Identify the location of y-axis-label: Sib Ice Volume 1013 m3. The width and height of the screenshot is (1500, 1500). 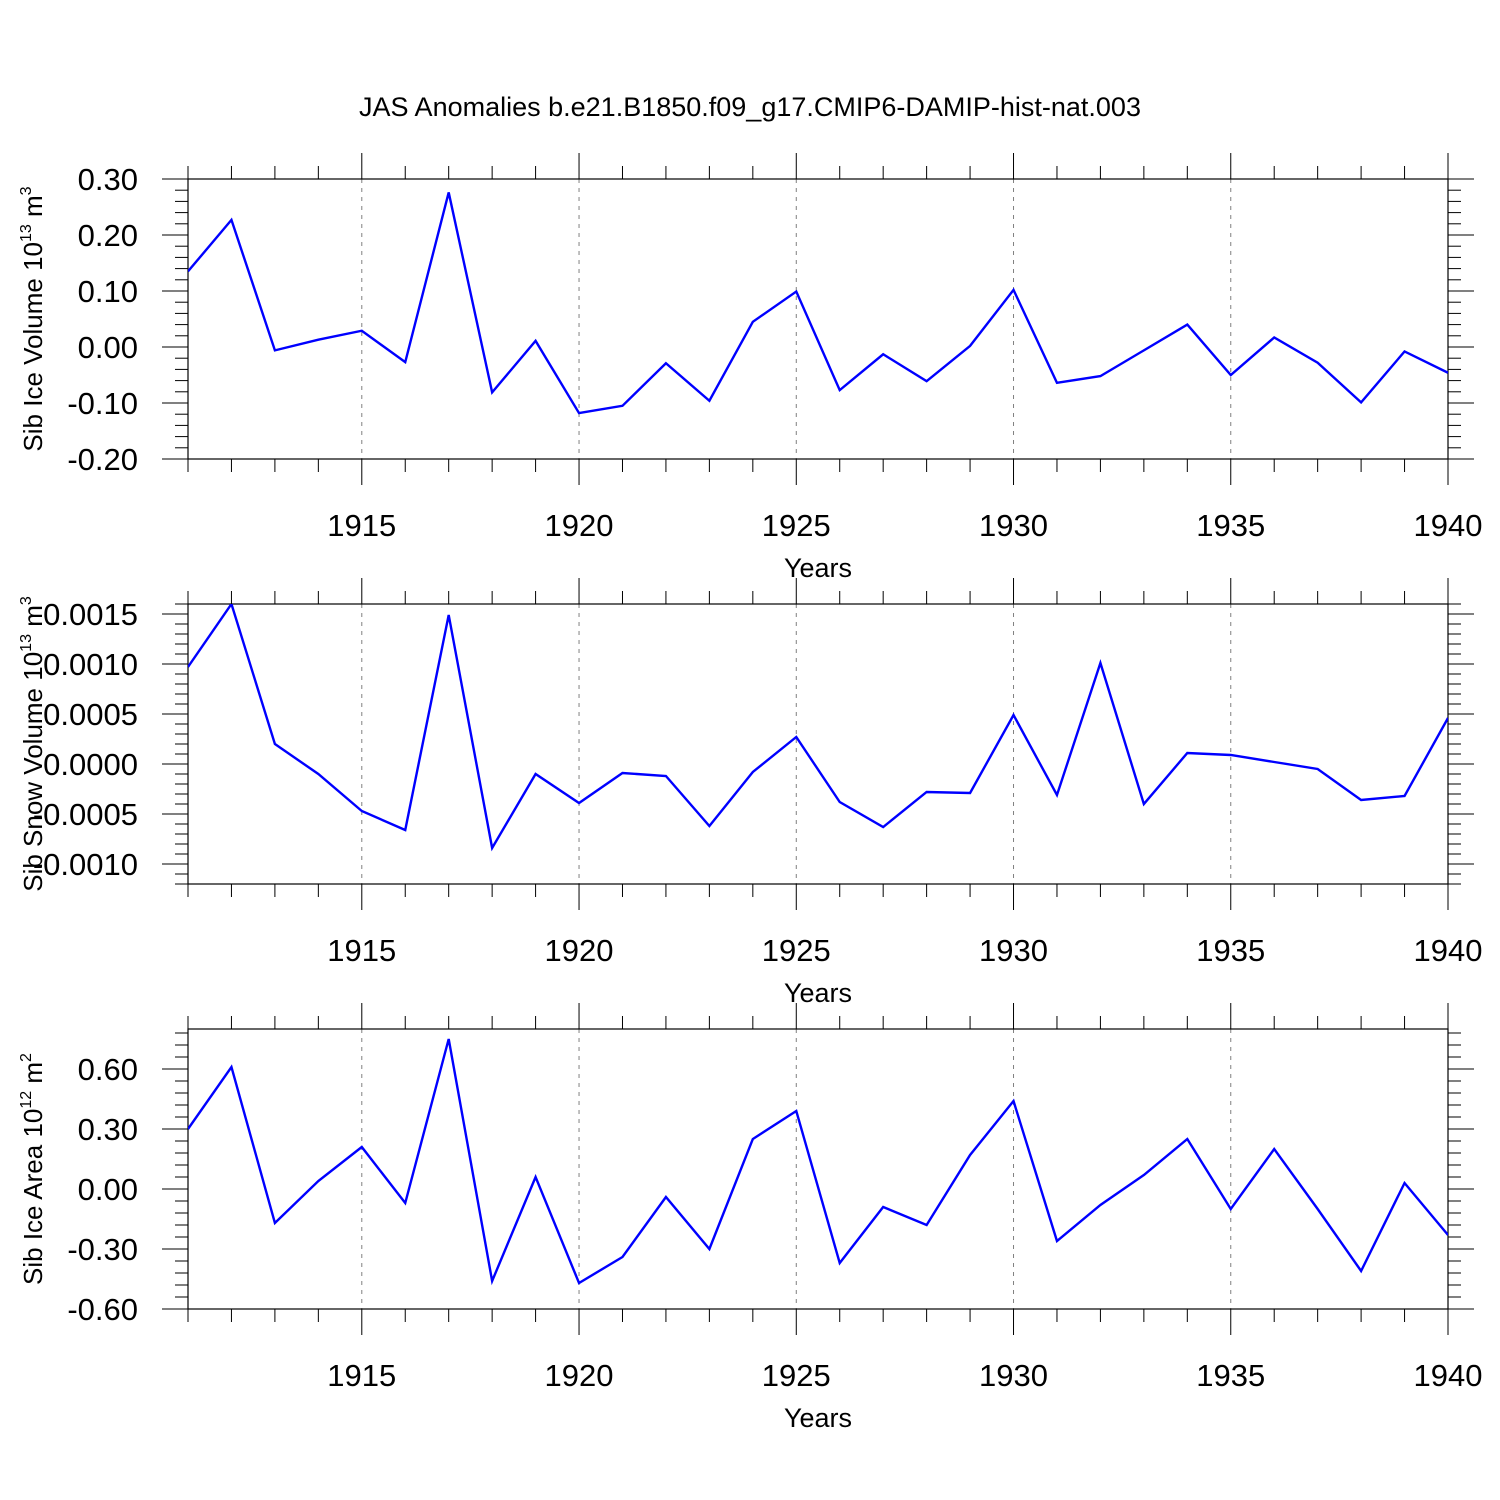
(33, 318).